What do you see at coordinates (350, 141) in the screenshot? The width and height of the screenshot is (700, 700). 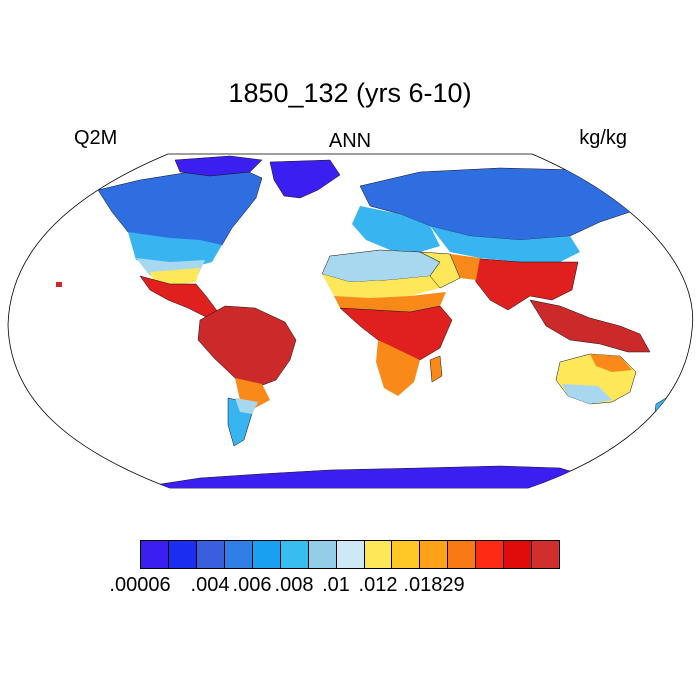 I see `season-label: ANN` at bounding box center [350, 141].